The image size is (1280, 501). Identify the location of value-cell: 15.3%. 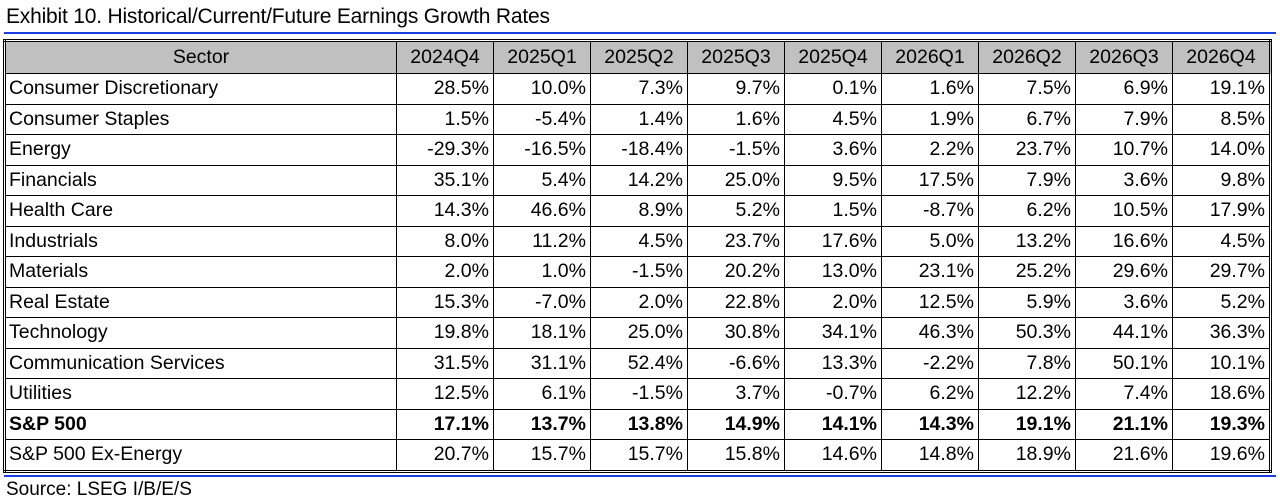
(445, 302).